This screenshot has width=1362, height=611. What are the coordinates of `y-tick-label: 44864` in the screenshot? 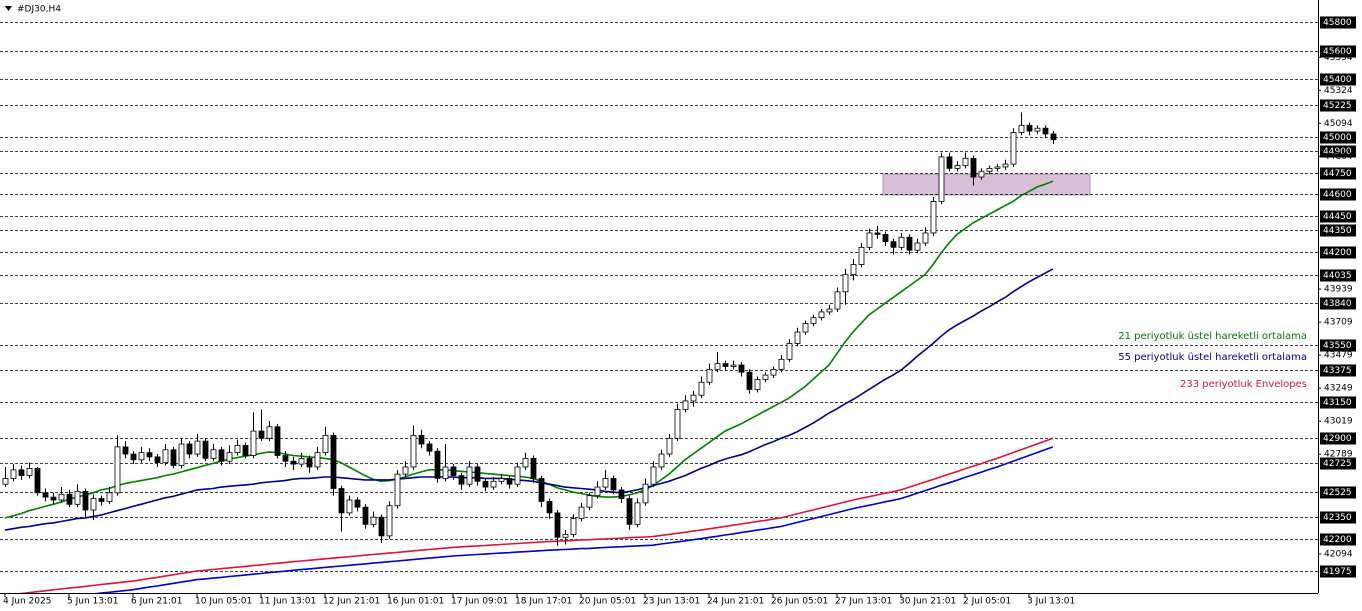 It's located at (1338, 157).